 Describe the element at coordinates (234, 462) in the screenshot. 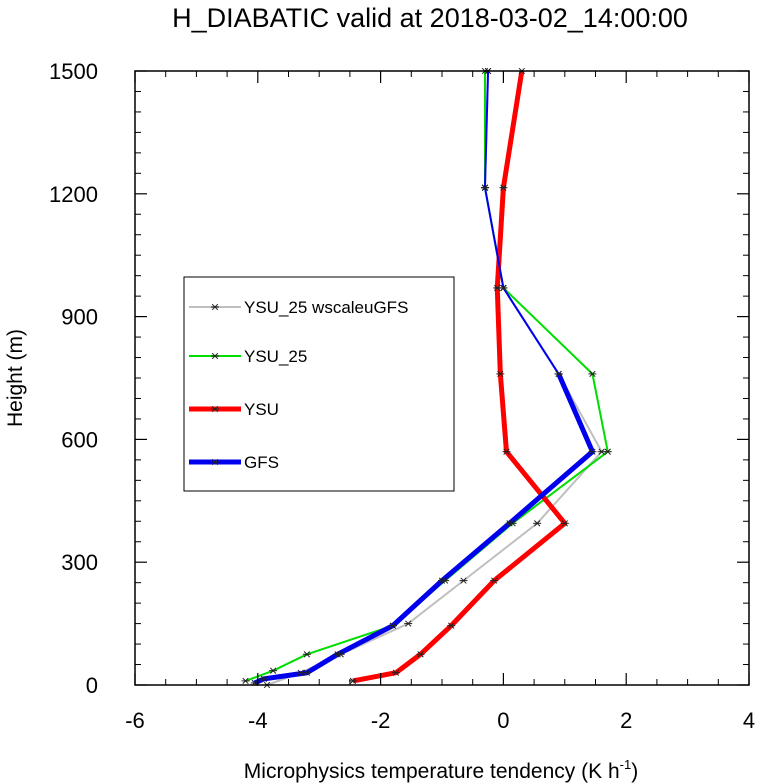

I see `legend-item-gfs: GFS` at that location.